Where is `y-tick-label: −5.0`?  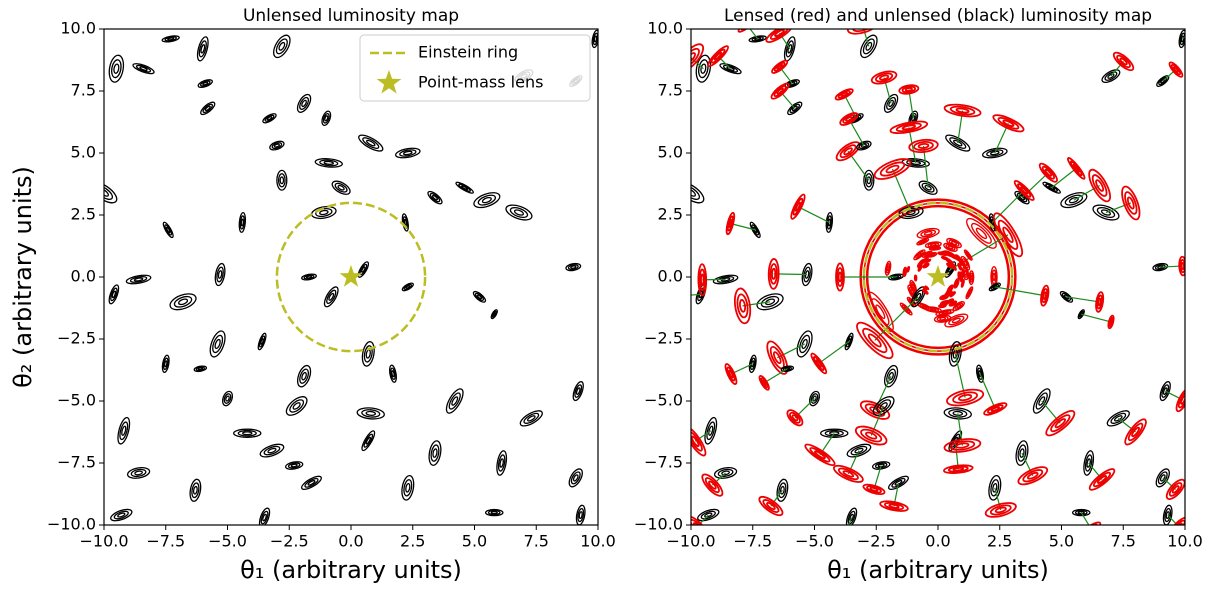
y-tick-label: −5.0 is located at coordinates (663, 400).